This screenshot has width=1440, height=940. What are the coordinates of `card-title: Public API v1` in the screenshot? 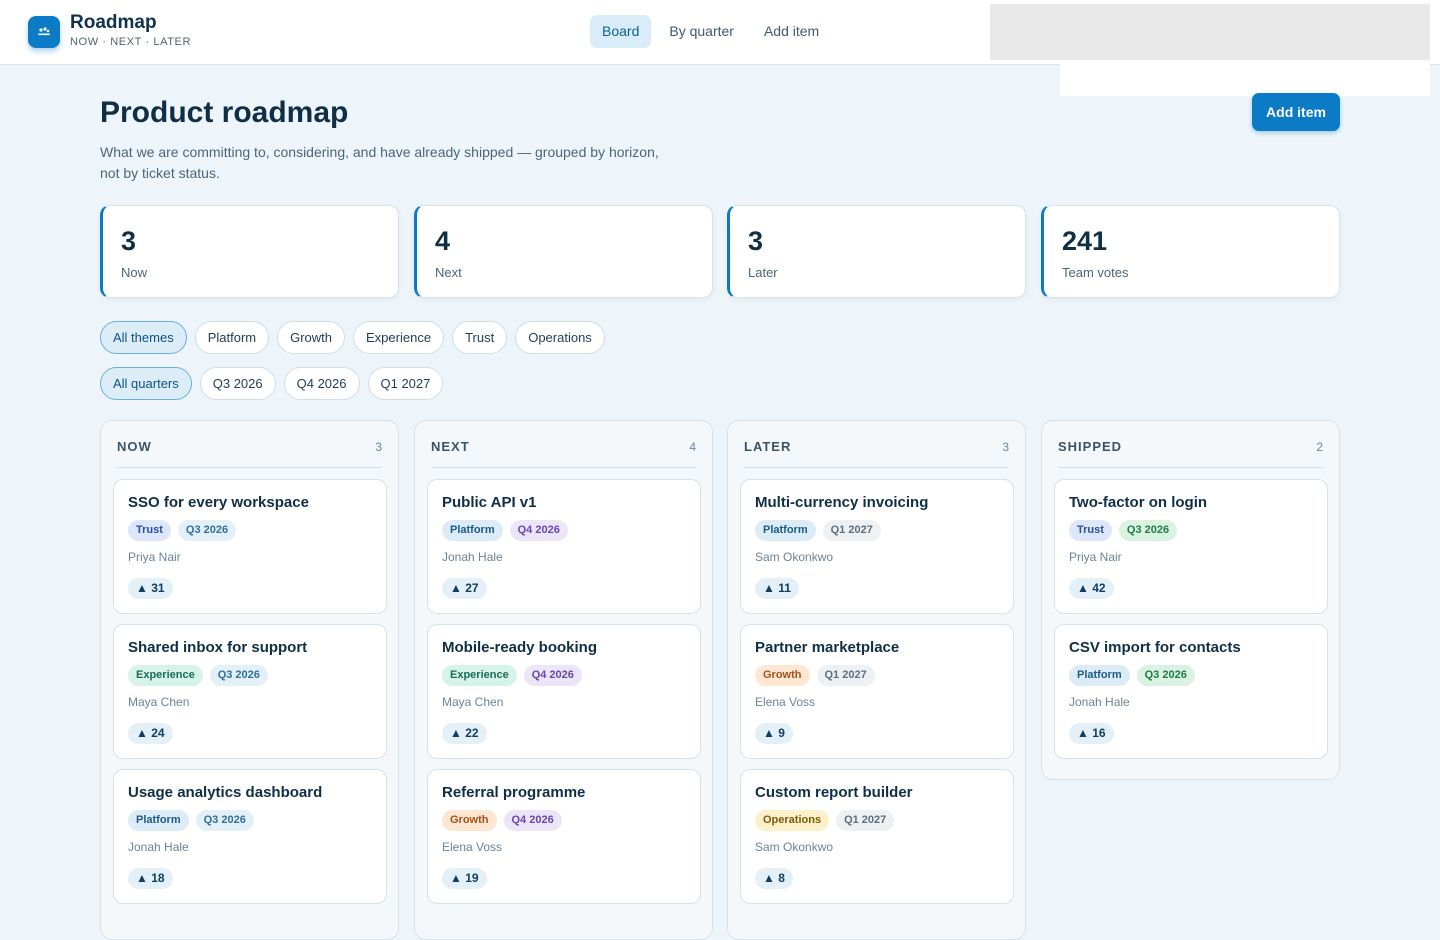 It's located at (489, 502).